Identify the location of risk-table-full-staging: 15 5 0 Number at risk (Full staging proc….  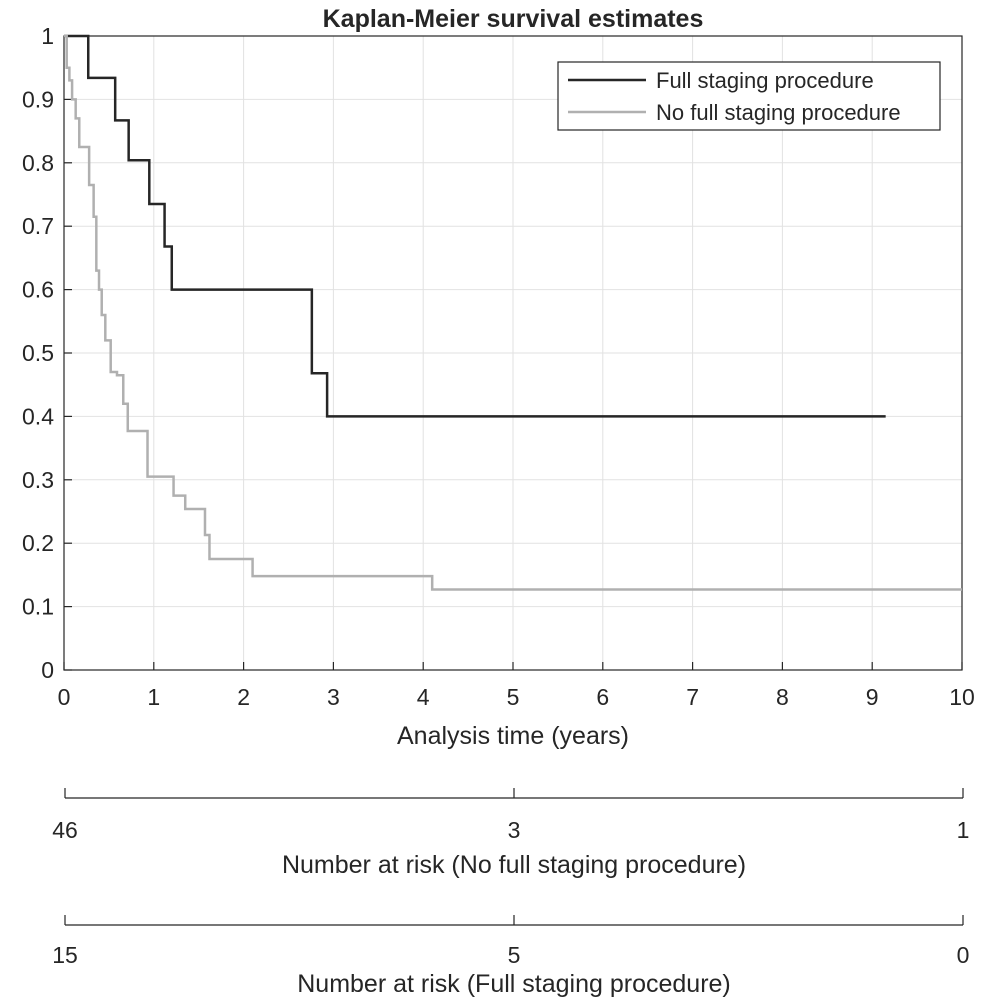
(510, 956).